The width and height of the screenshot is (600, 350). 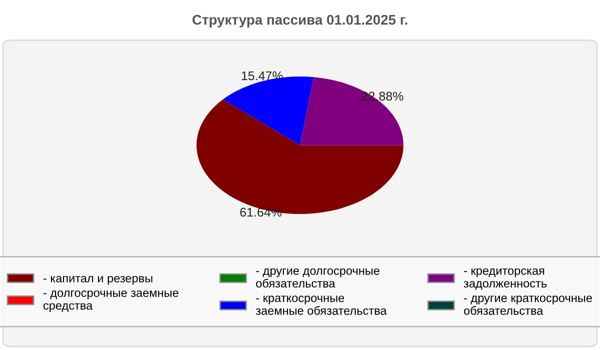 What do you see at coordinates (528, 305) in the screenshot?
I see `legend-label: - другие краткосрочные обязательства` at bounding box center [528, 305].